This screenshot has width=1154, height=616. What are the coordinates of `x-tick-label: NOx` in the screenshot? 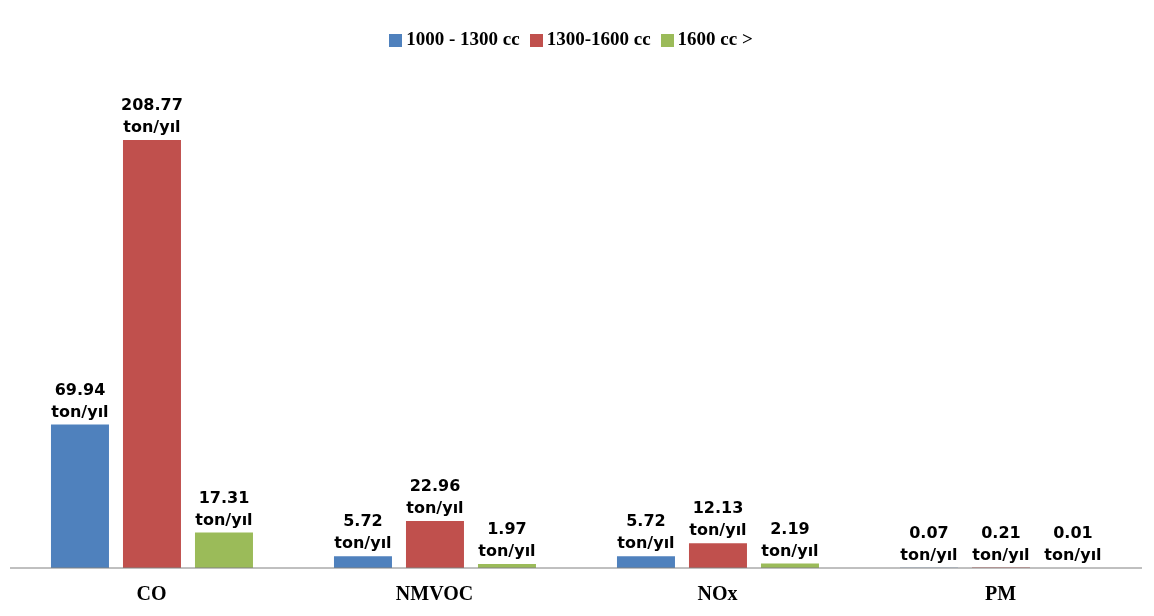 It's located at (717, 593).